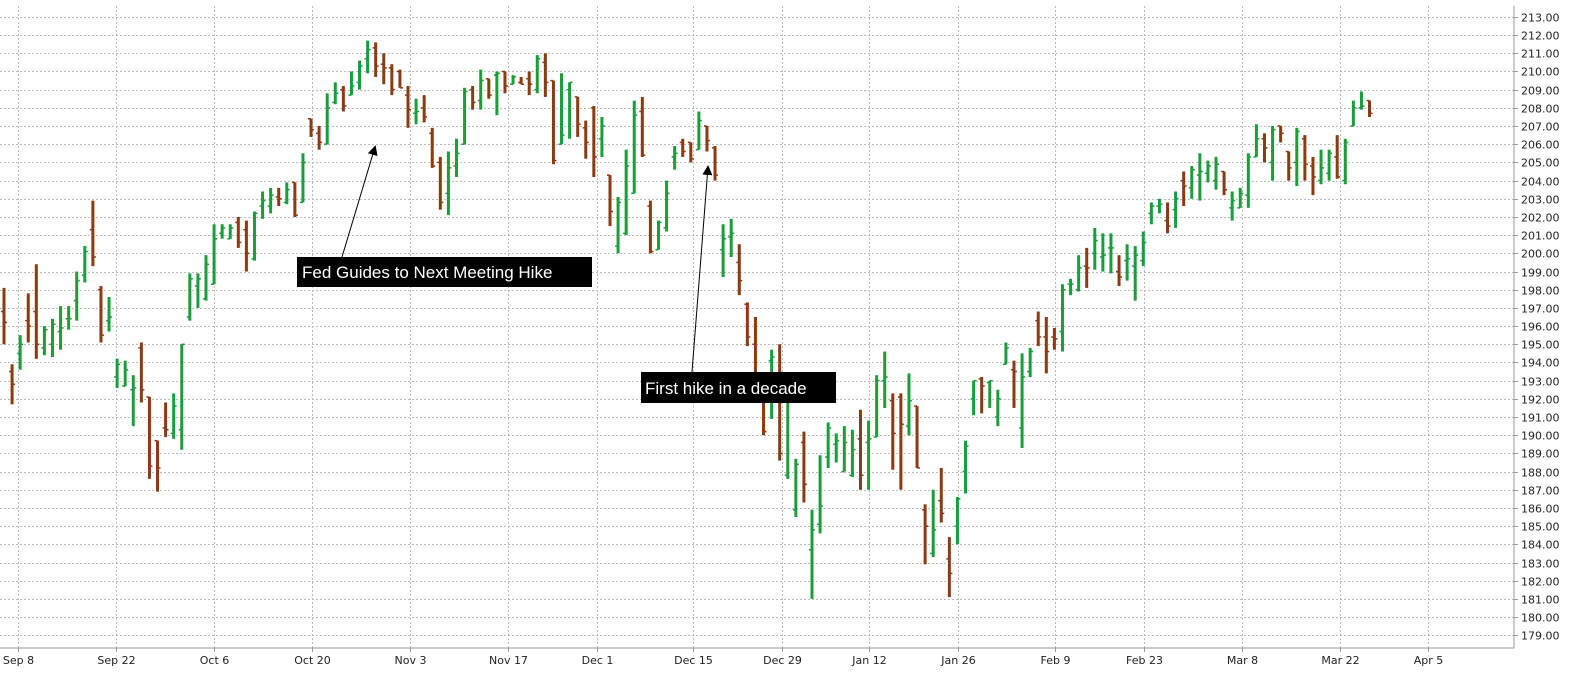 The width and height of the screenshot is (1577, 677). I want to click on y-tick-label: 213.00, so click(1540, 18).